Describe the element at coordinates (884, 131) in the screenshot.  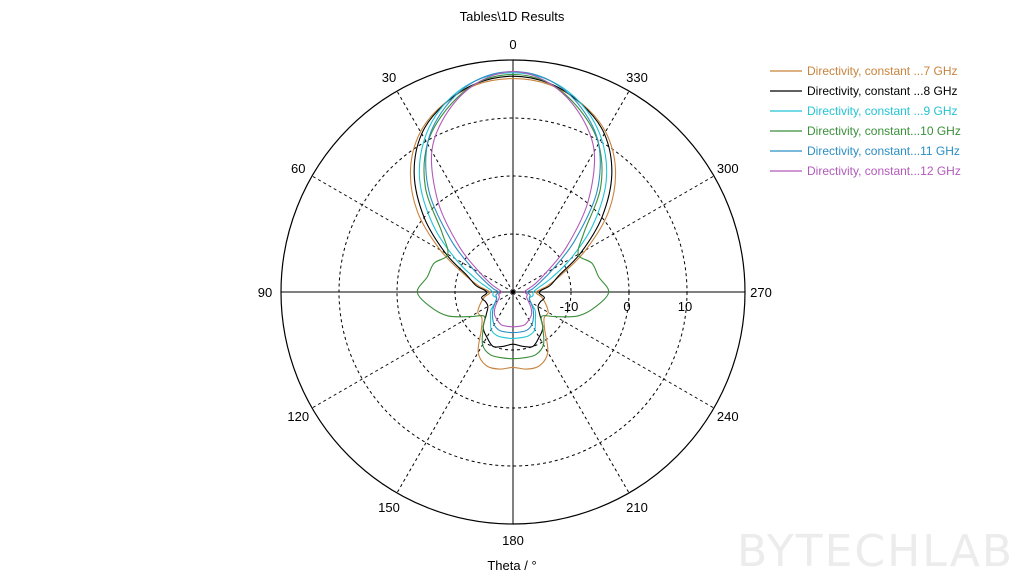
I see `legend-label: Directivity, constant...10 GHz` at that location.